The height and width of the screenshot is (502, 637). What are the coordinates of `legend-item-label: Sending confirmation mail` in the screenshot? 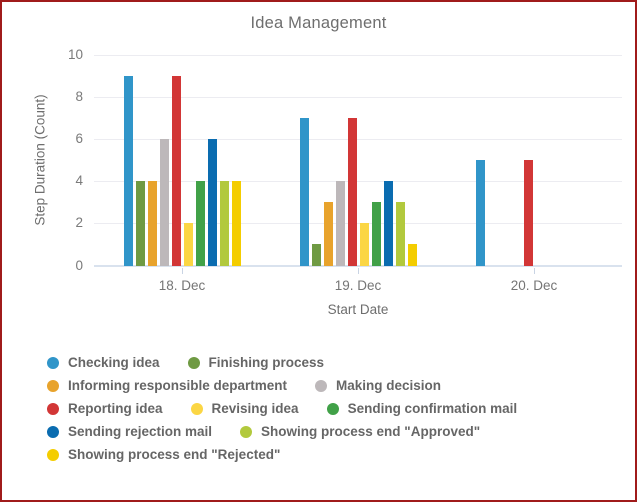 It's located at (432, 408).